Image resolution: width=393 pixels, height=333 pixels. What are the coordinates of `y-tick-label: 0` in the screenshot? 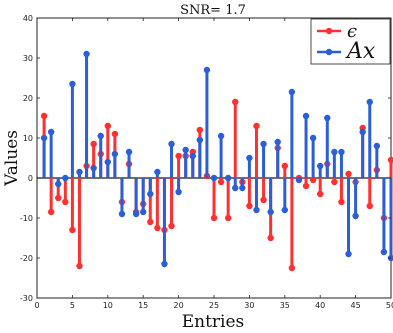 It's located at (30, 178).